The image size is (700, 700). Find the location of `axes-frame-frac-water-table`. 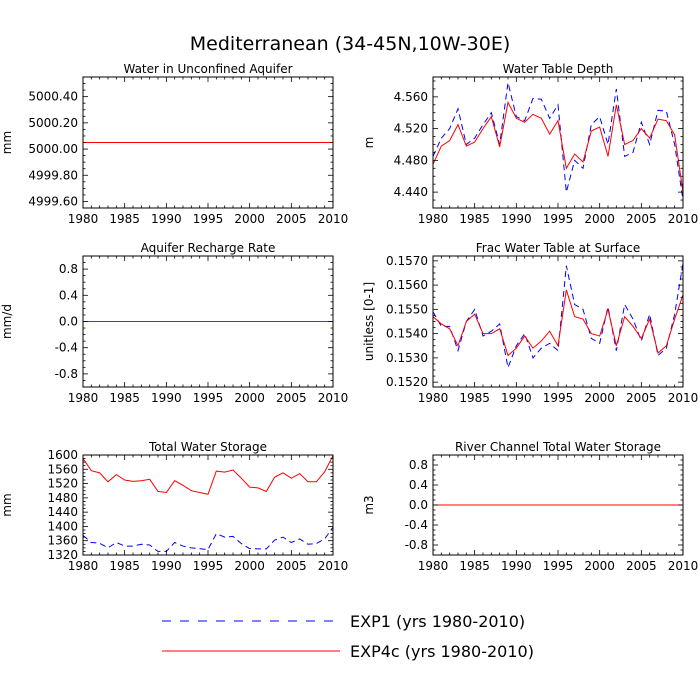

axes-frame-frac-water-table is located at coordinates (558, 321).